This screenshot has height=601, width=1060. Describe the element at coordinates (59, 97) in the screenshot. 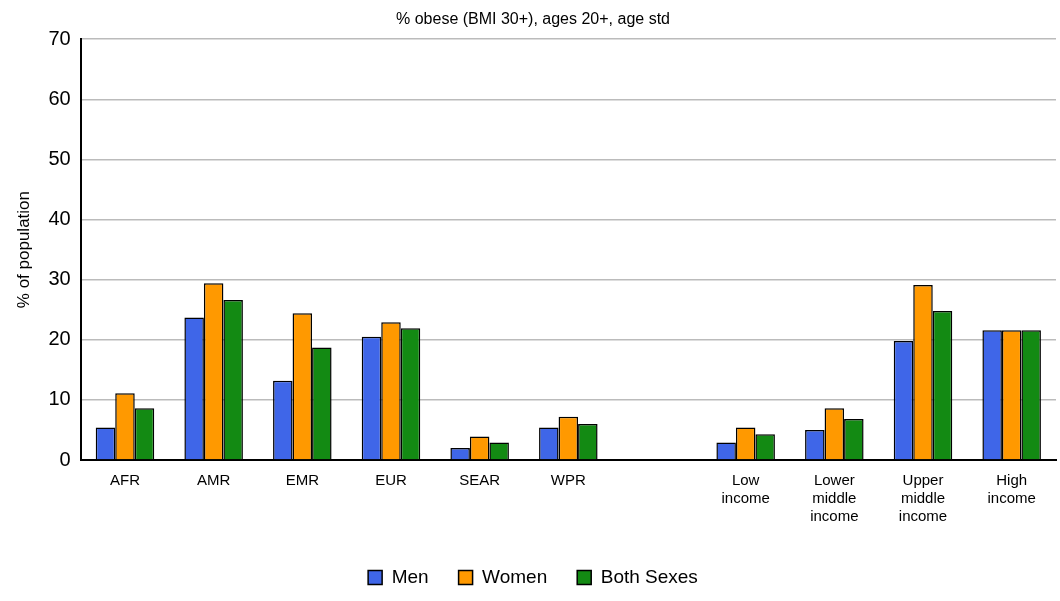

I see `y-tick-label: 60` at that location.